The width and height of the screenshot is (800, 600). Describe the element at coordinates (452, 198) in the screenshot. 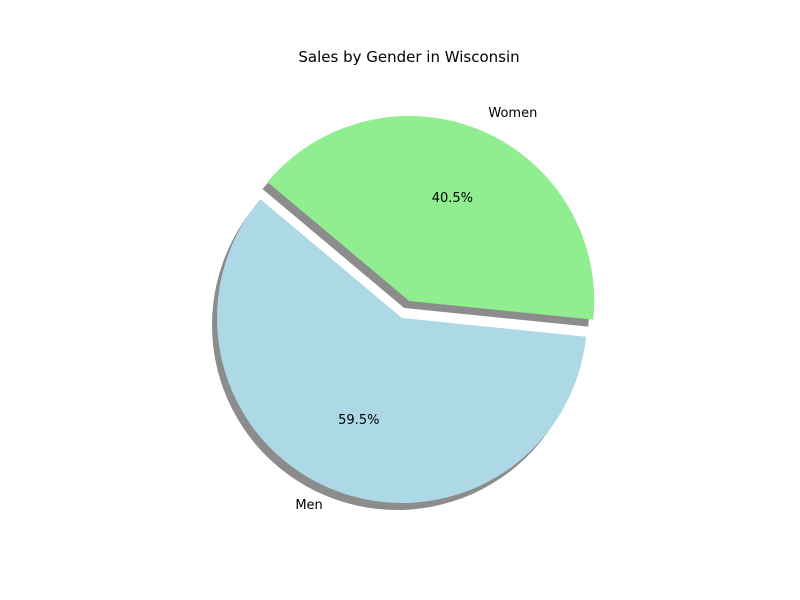

I see `slice-percent-women: 40.5%` at that location.